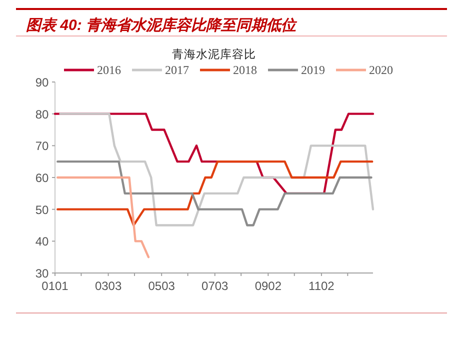  I want to click on chart-title: 图表 40: 青海省水泥库容比降至同期低位, so click(162, 25).